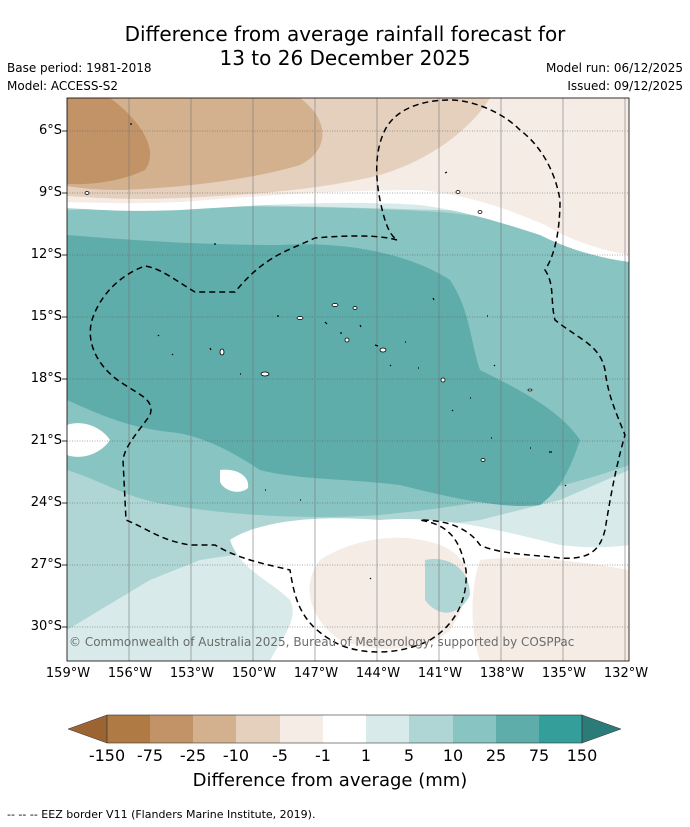  I want to click on lon-label: 141°W, so click(440, 673).